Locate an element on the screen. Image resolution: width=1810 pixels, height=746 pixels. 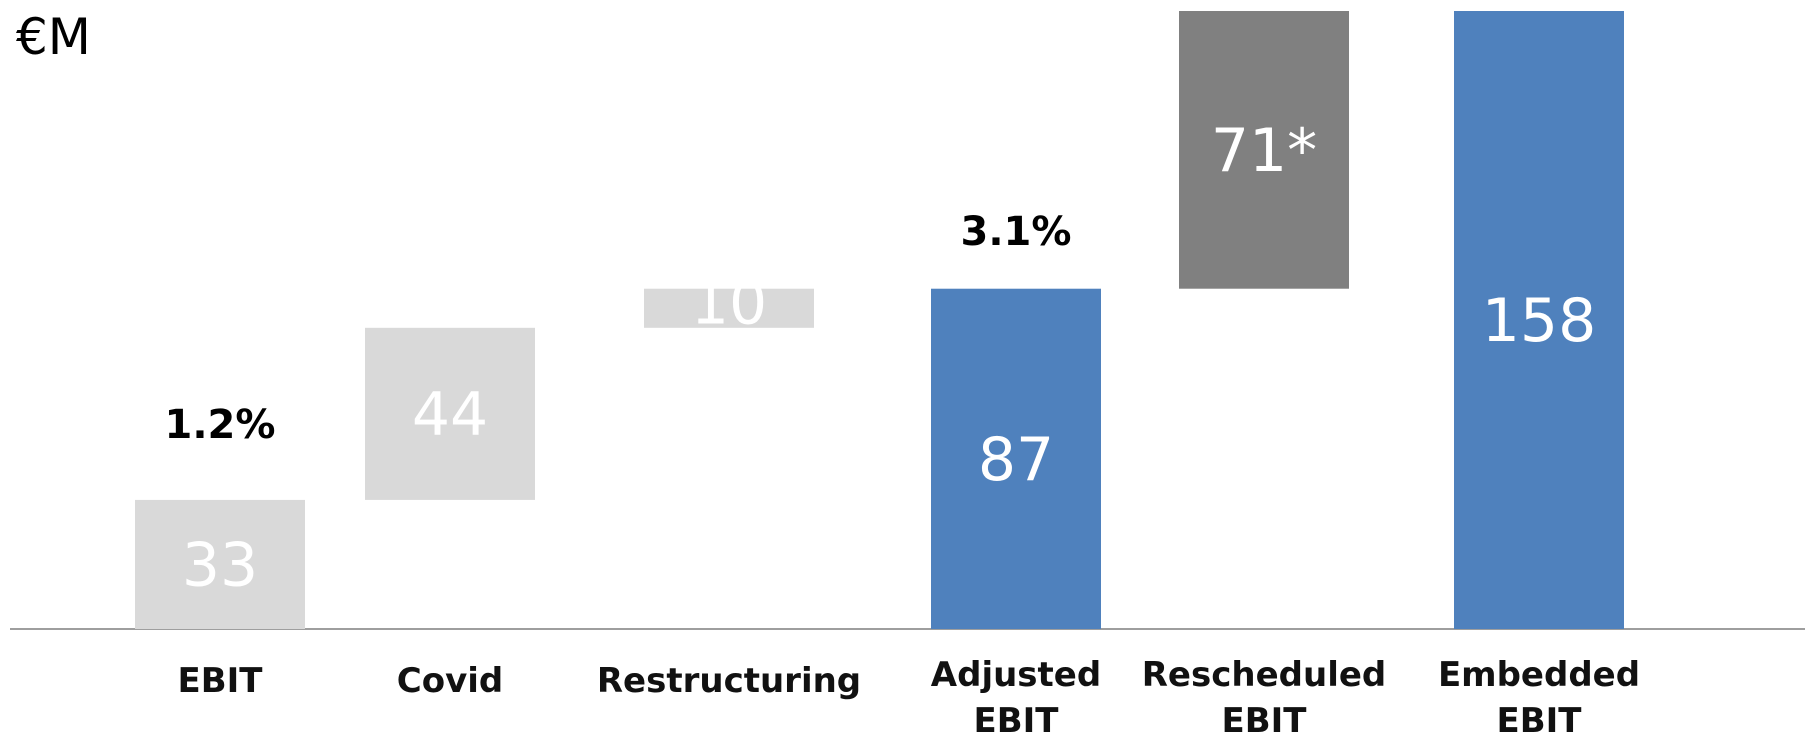
bar-ebit is located at coordinates (220, 564).